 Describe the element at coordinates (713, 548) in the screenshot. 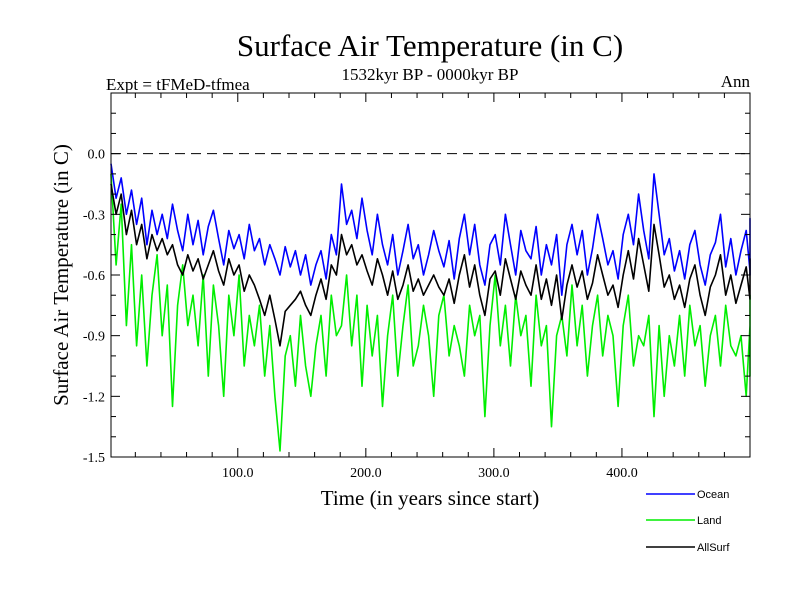

I see `legend-label-allsurf: AllSurf` at that location.